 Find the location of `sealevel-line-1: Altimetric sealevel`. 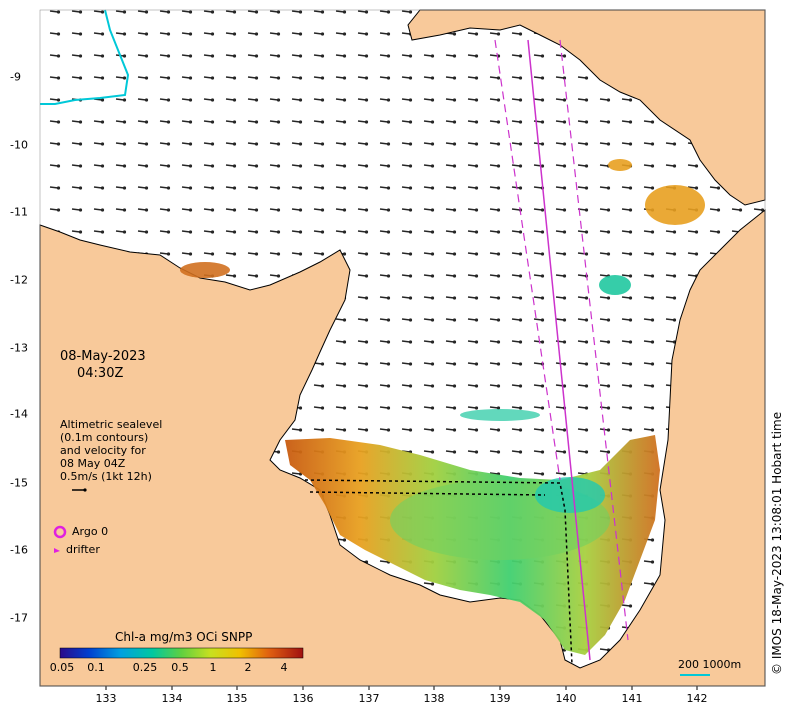

sealevel-line-1: Altimetric sealevel is located at coordinates (111, 424).